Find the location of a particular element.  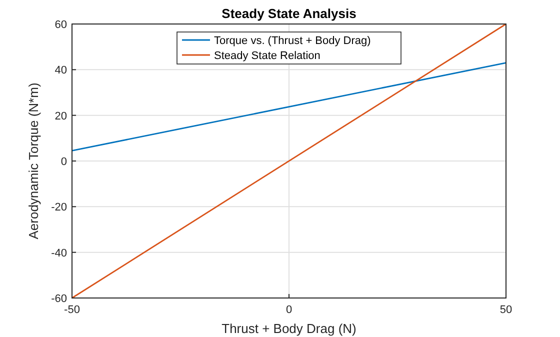

y-tick-label: 0 is located at coordinates (63, 162).